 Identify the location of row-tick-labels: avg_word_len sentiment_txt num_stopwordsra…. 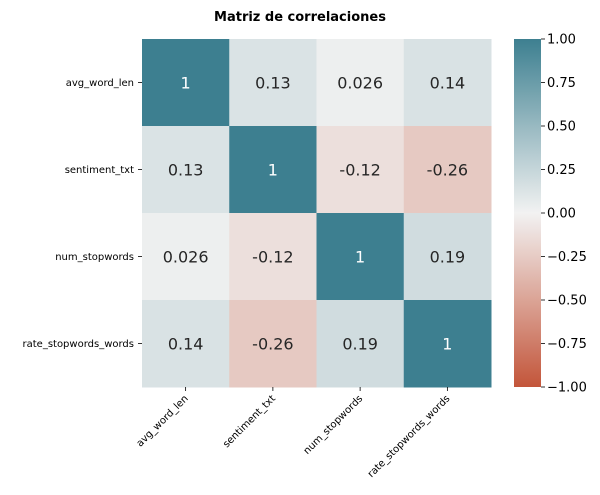
(82, 214).